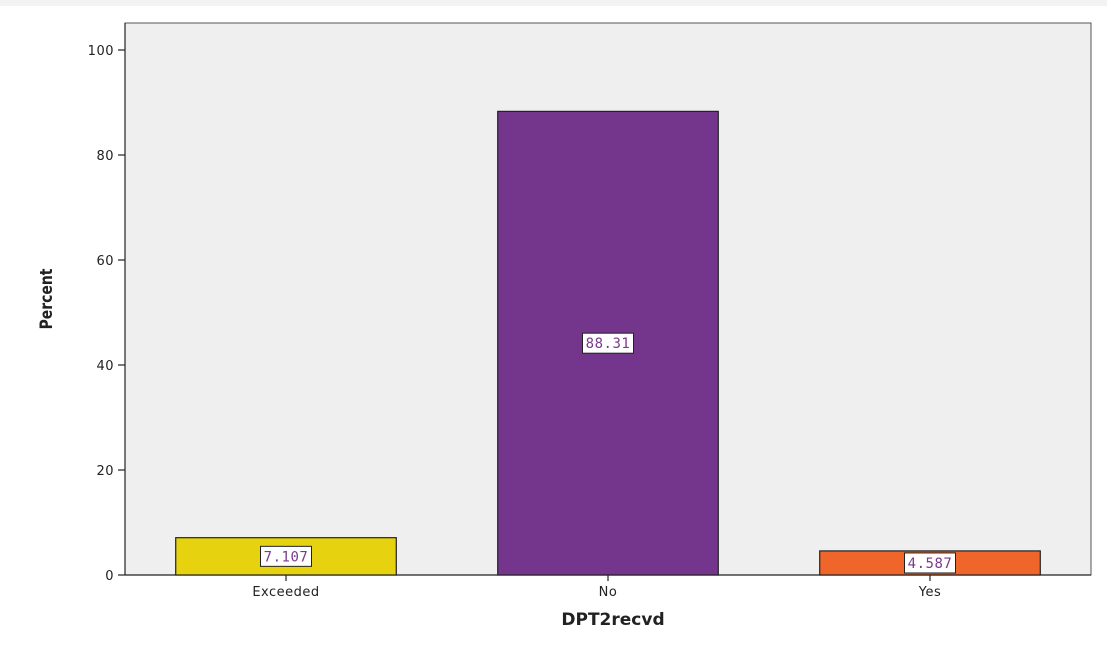 The width and height of the screenshot is (1107, 666). Describe the element at coordinates (285, 592) in the screenshot. I see `x-tick-label: Exceeded` at that location.